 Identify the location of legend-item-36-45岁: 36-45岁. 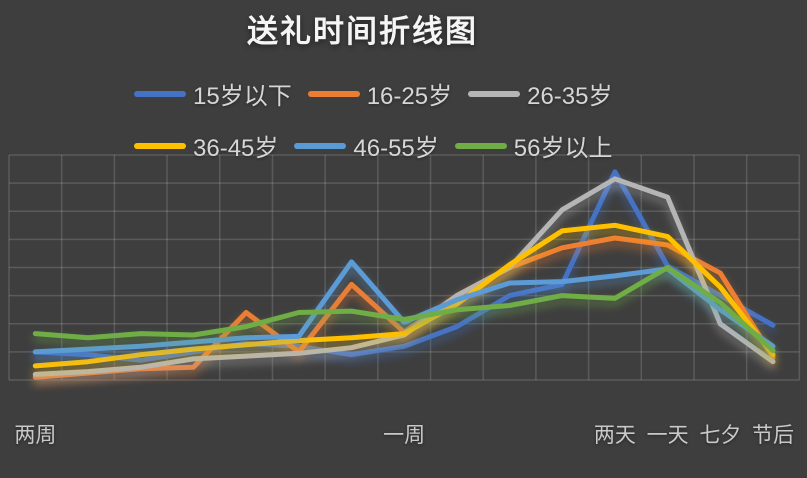
(206, 145).